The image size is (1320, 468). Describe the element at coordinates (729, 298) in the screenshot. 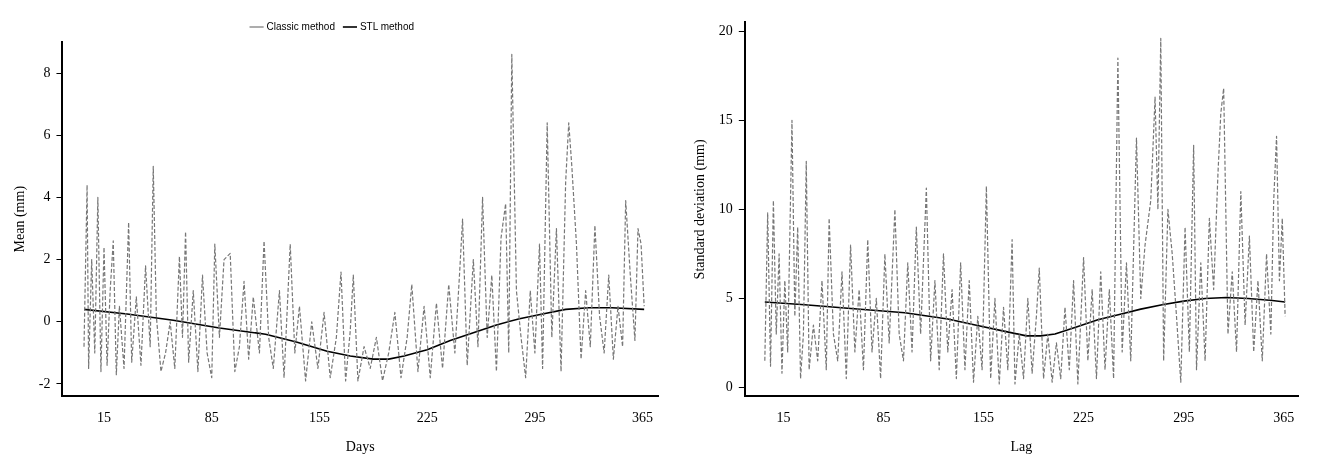

I see `y-tick-label: 5` at that location.